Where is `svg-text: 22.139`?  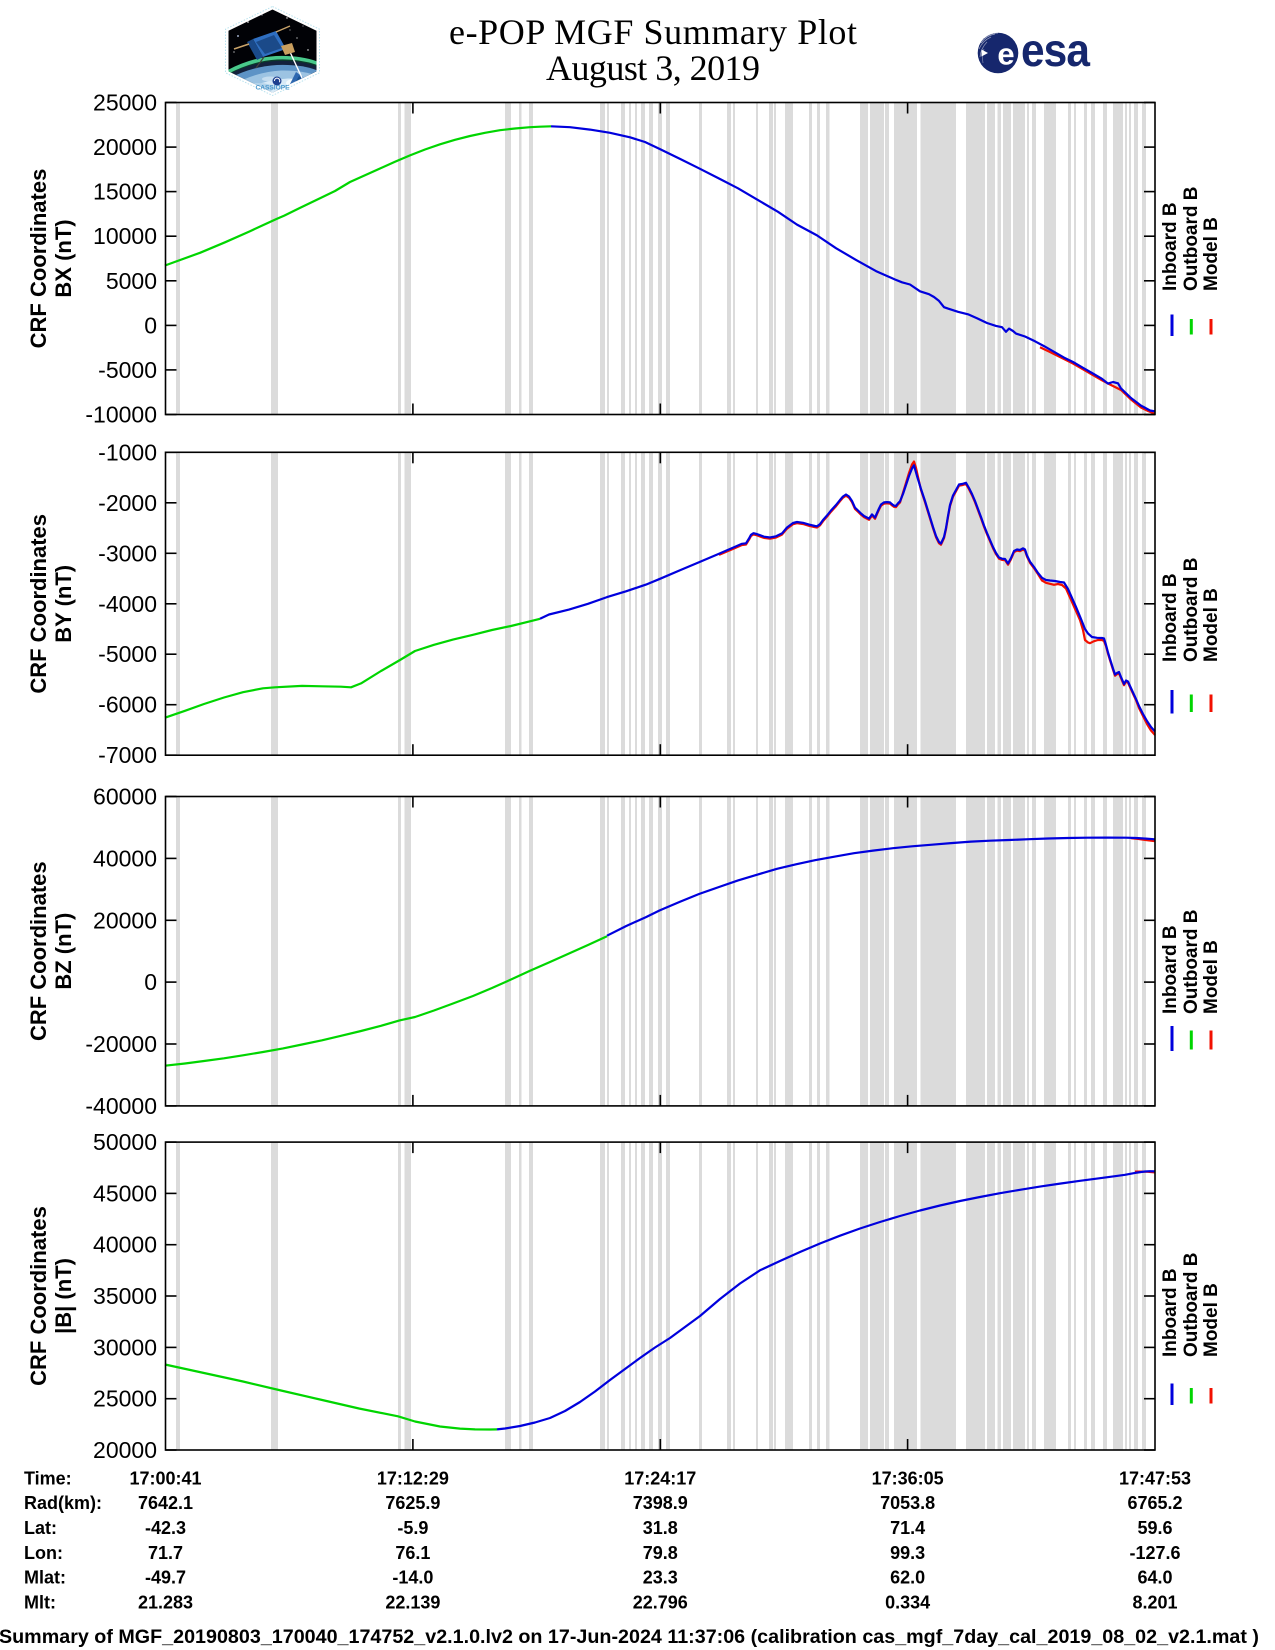
svg-text: 22.139 is located at coordinates (412, 1602).